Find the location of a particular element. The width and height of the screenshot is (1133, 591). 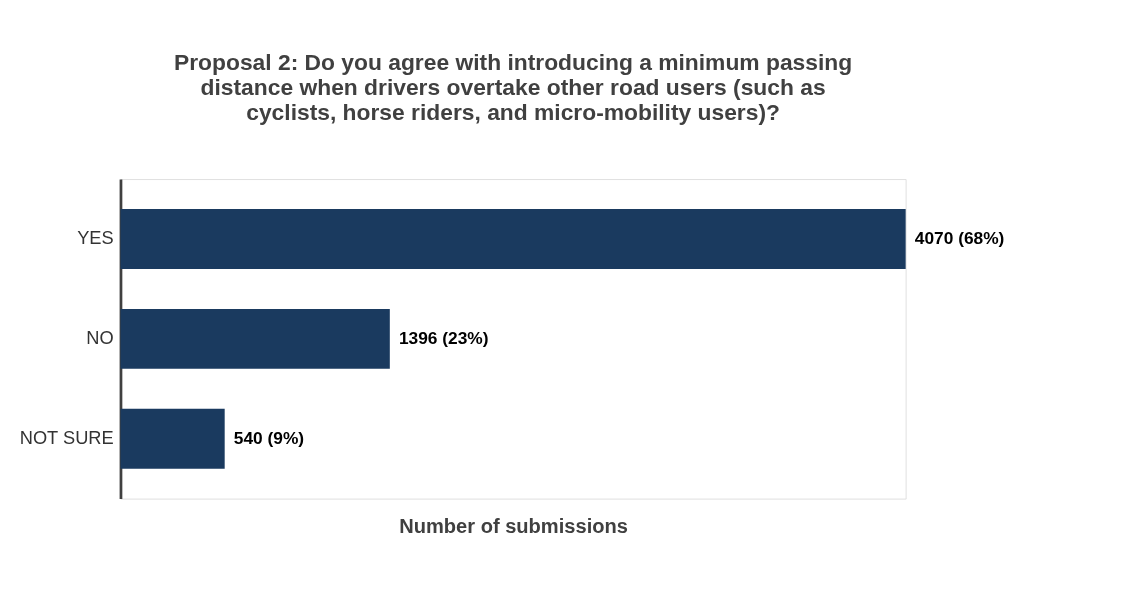

chart-title: Proposal 2: Do you agree with introducing a minimum passing distance when drivers overtake other road users (such as cyclists, horse riders, and micro-mobility users)? is located at coordinates (513, 87).